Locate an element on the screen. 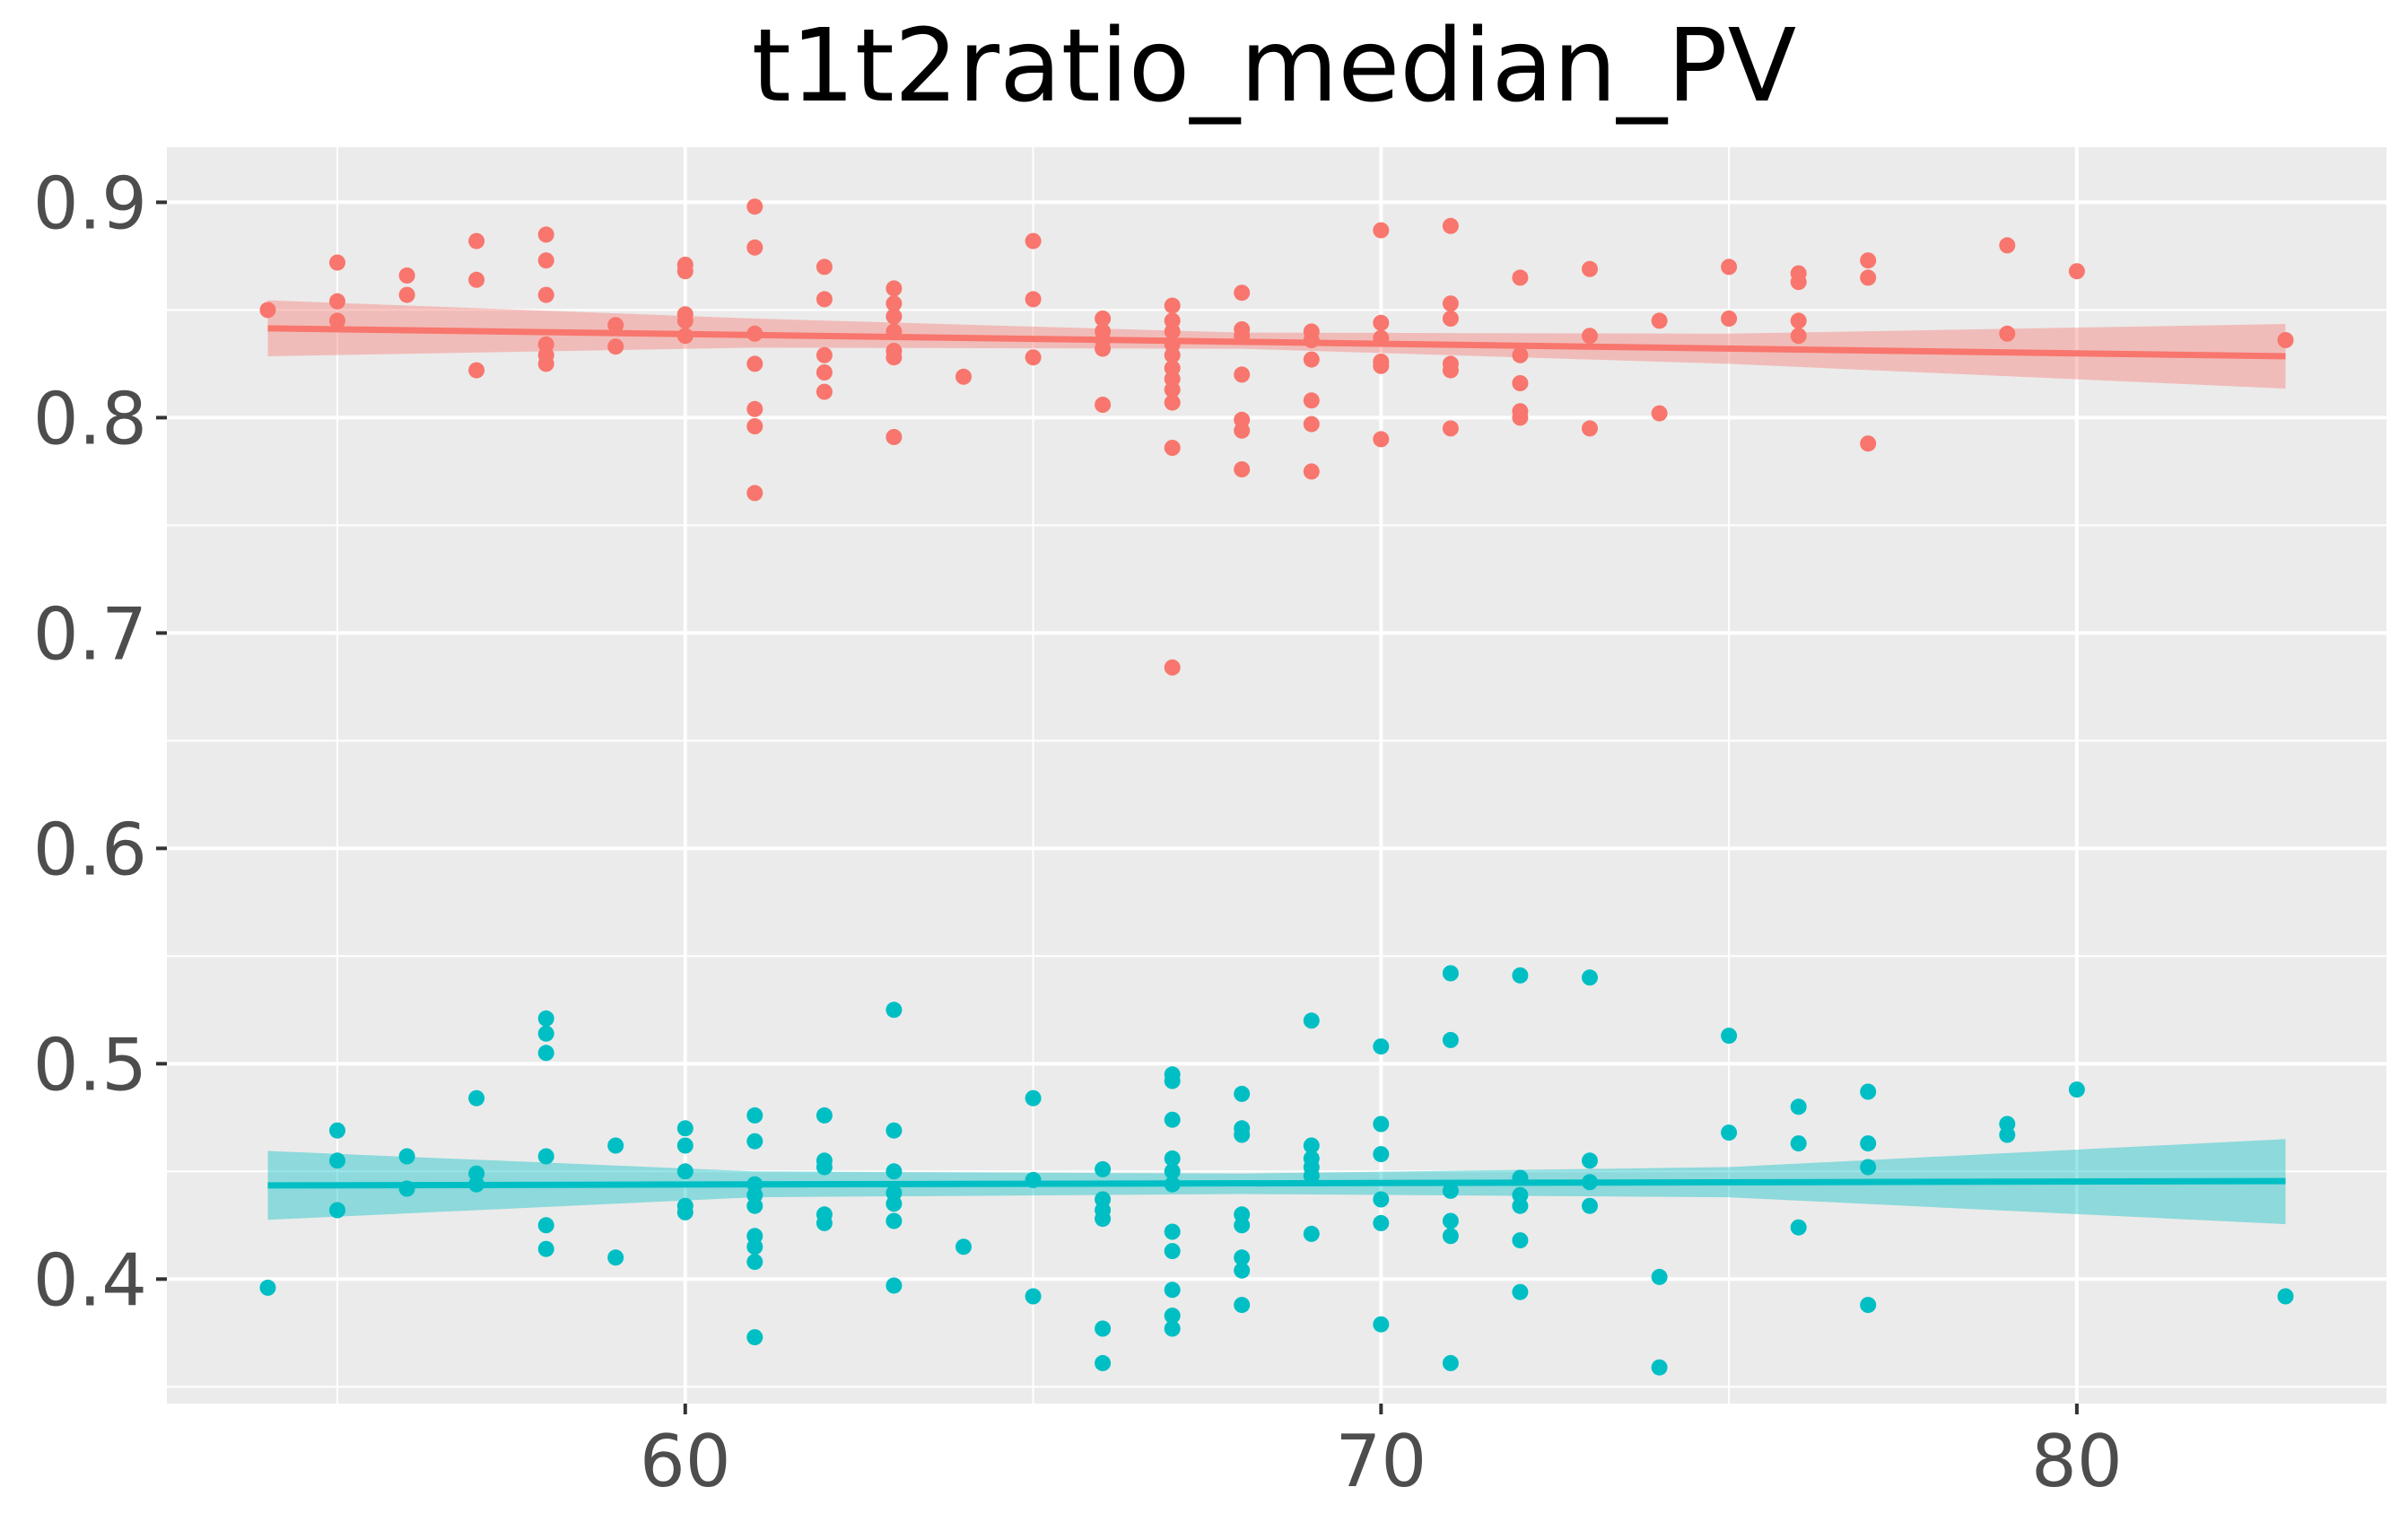 The height and width of the screenshot is (1531, 2408). y-tick-label: 0.7 is located at coordinates (90, 634).